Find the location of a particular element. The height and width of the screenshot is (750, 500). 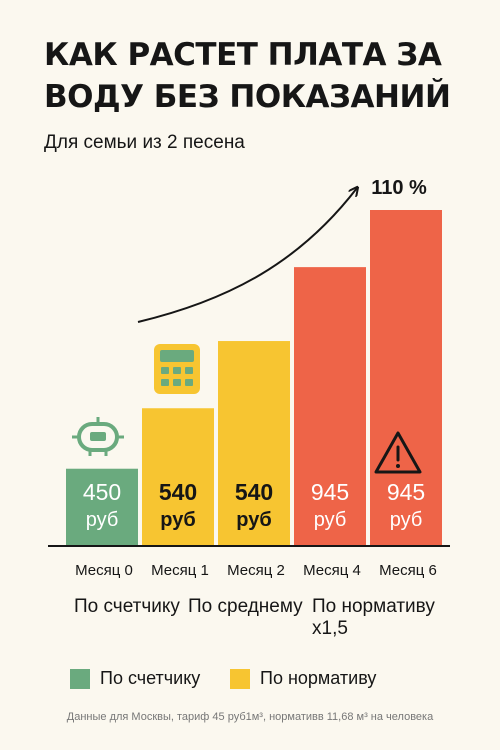

x-tick-label: Месяц 0 is located at coordinates (104, 570).